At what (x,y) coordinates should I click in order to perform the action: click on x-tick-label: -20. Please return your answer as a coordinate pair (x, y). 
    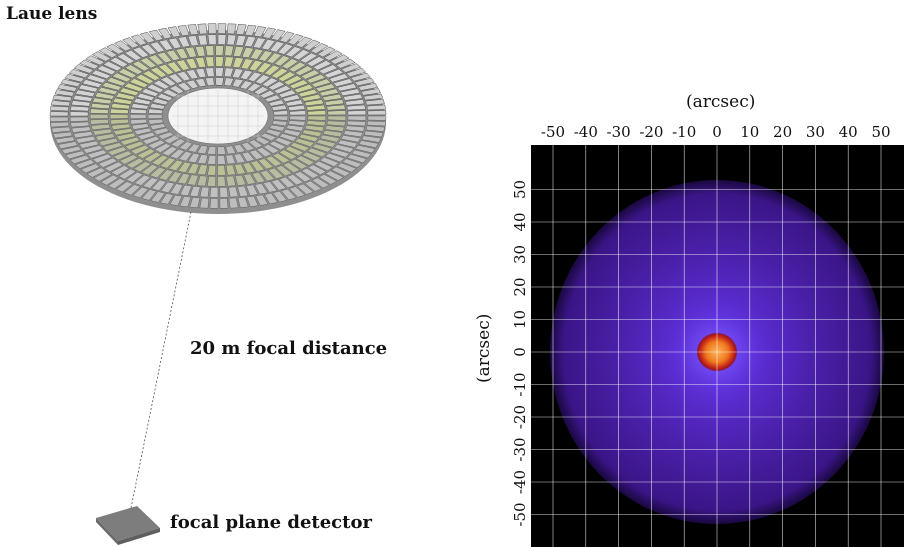
    Looking at the image, I should click on (651, 132).